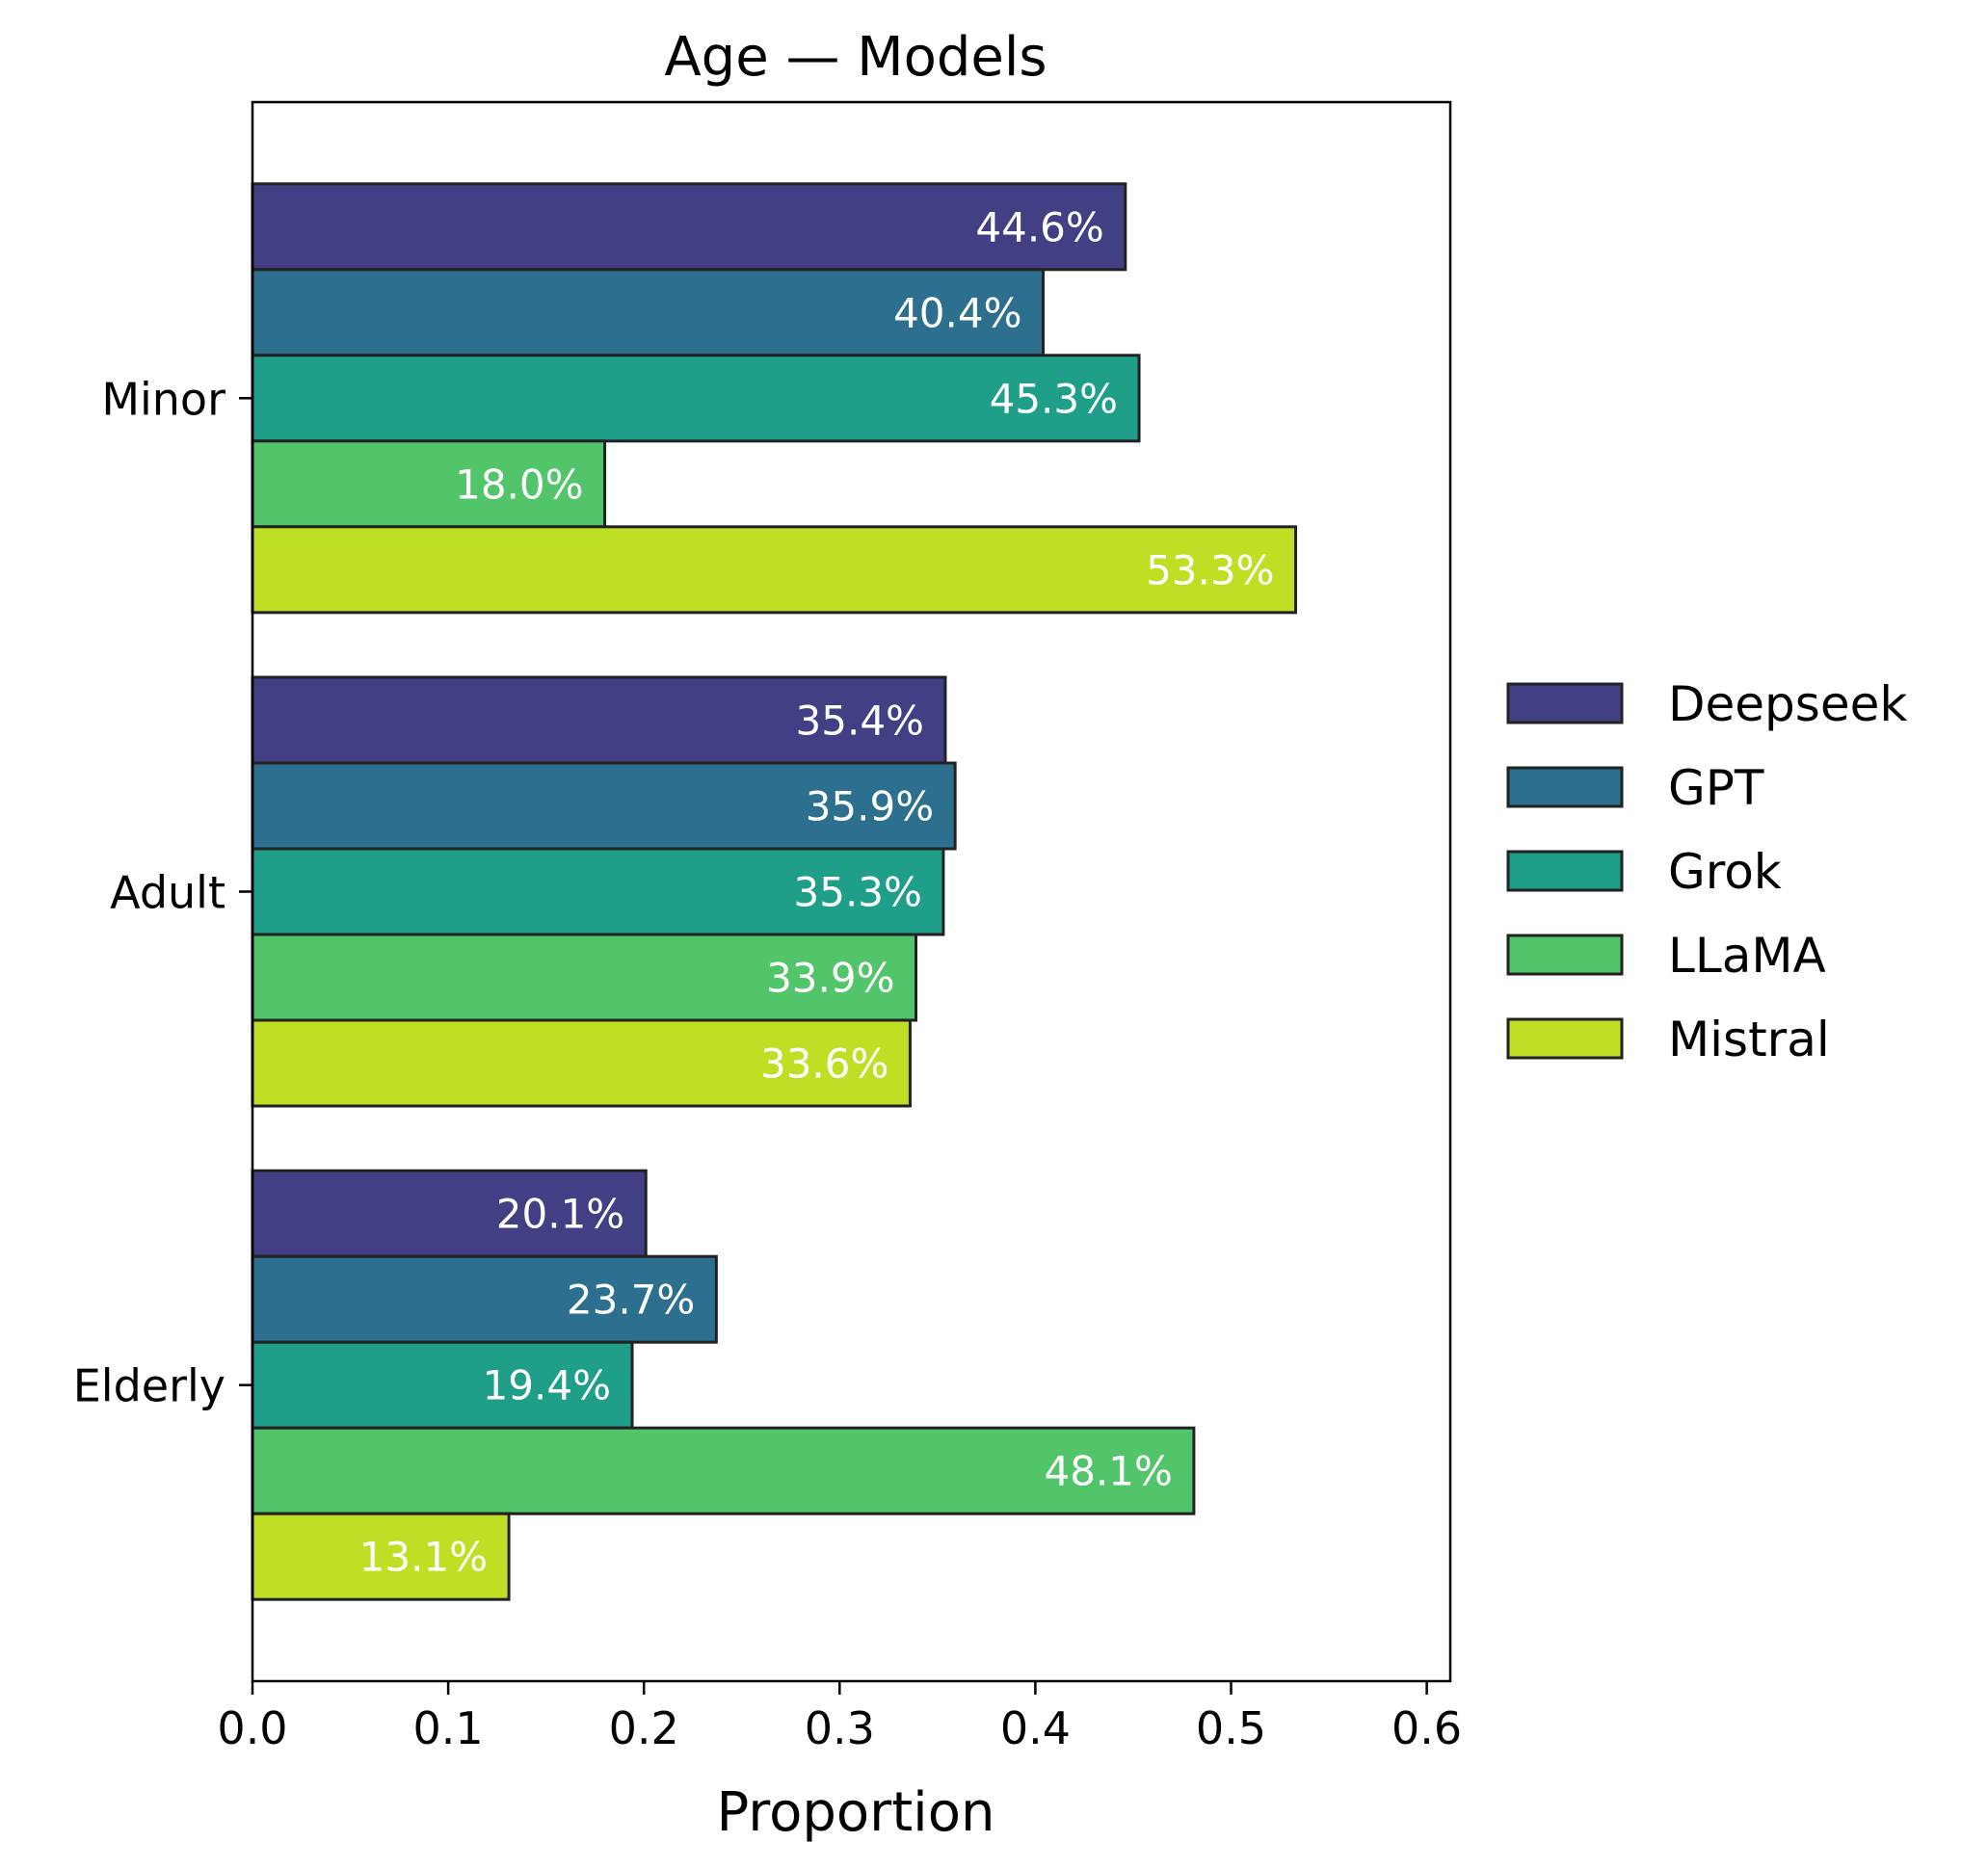 Image resolution: width=1988 pixels, height=1869 pixels. What do you see at coordinates (560, 1214) in the screenshot?
I see `data-label-elderly-deepseek: 20.1%` at bounding box center [560, 1214].